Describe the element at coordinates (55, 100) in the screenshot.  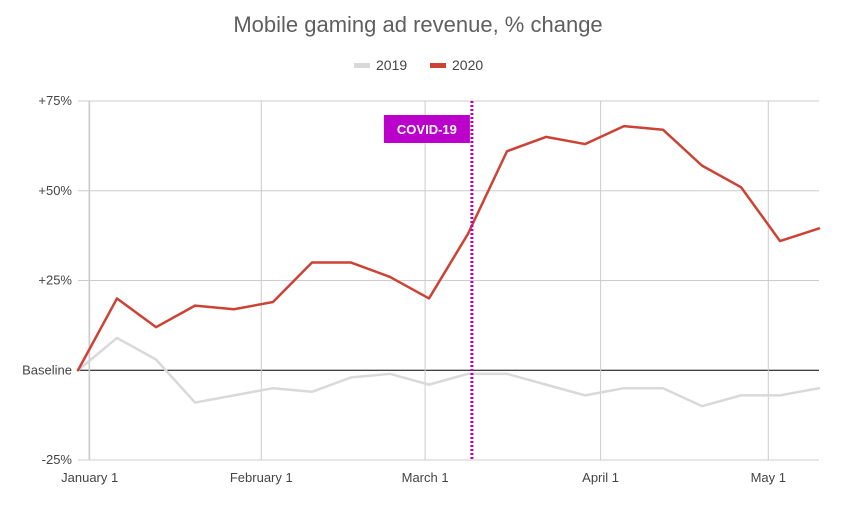
I see `y-tick-label: +75%` at that location.